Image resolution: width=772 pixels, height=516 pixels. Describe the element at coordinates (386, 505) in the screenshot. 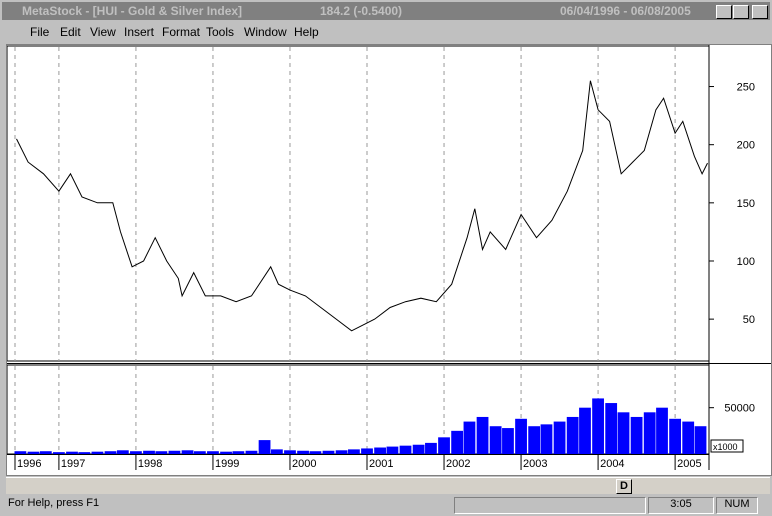

I see `status-bar: For Help, press F1 3:05 NUM` at that location.